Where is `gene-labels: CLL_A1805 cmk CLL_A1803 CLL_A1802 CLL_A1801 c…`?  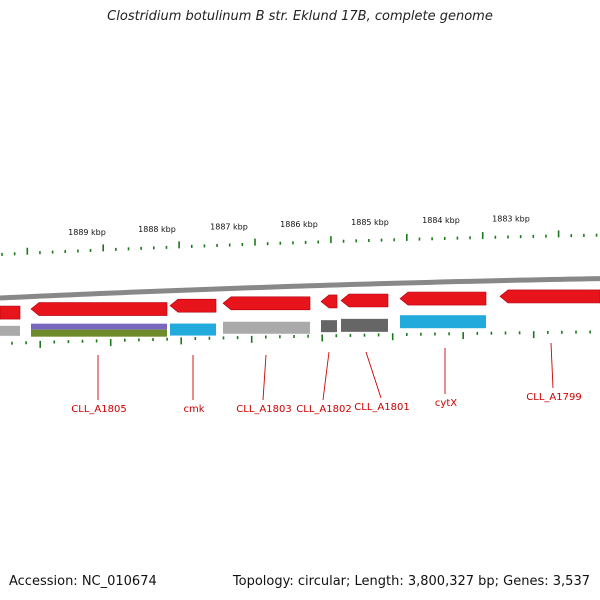 gene-labels: CLL_A1805 cmk CLL_A1803 CLL_A1802 CLL_A1801 c… is located at coordinates (326, 378).